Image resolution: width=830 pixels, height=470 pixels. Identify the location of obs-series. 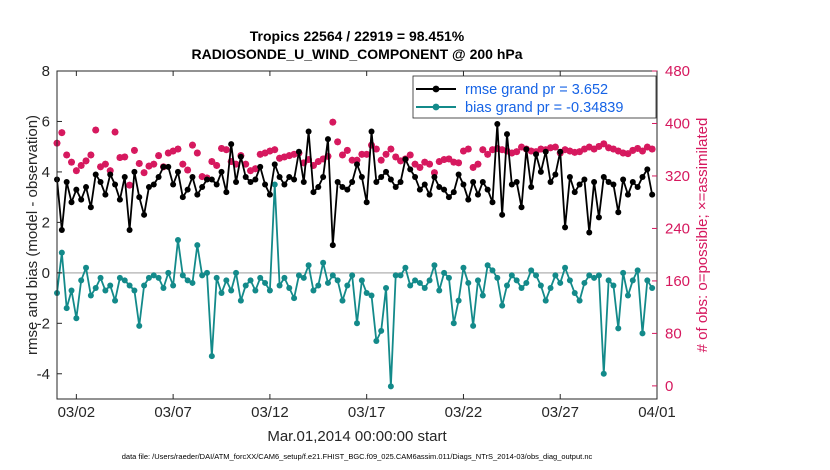
(354, 153).